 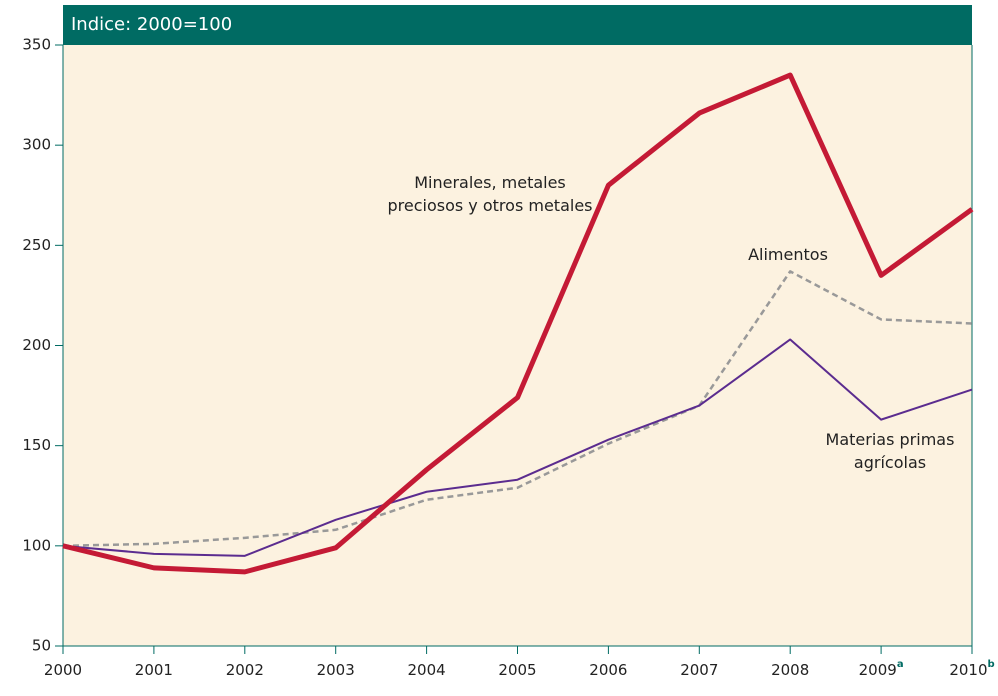 I want to click on x-tick-text: 2008, so click(x=790, y=670).